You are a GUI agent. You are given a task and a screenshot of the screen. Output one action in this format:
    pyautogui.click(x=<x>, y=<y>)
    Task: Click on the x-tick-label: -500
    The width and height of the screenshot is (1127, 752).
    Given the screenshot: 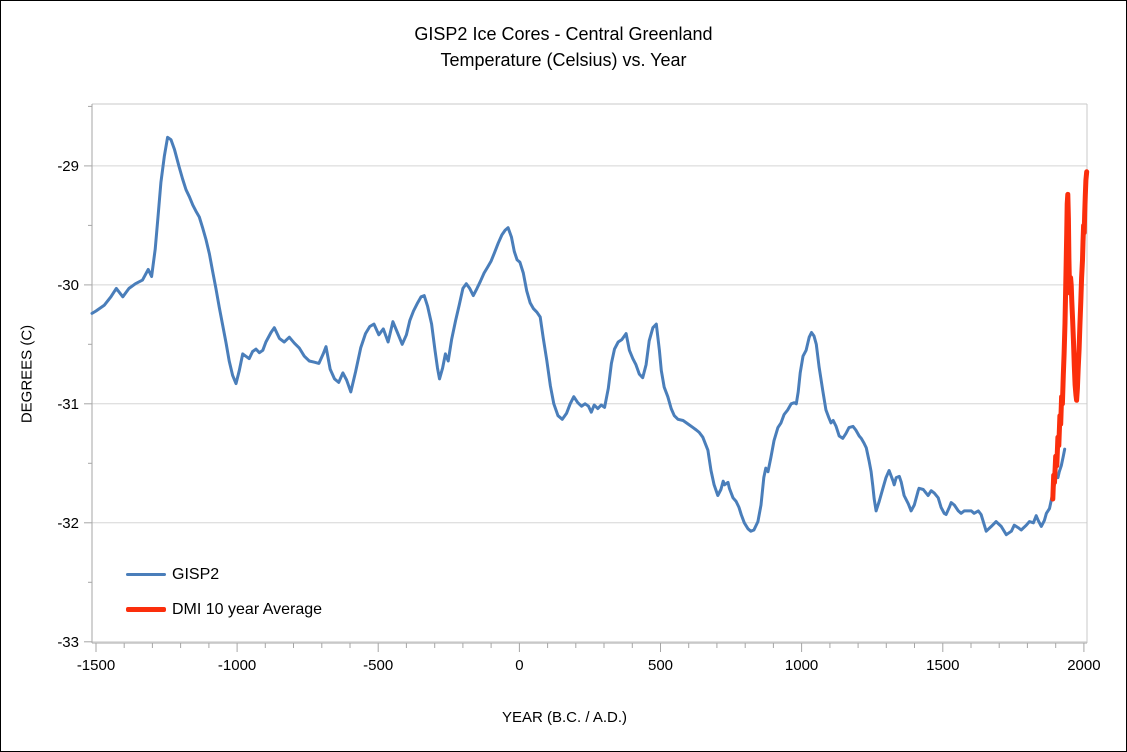 What is the action you would take?
    pyautogui.click(x=378, y=665)
    